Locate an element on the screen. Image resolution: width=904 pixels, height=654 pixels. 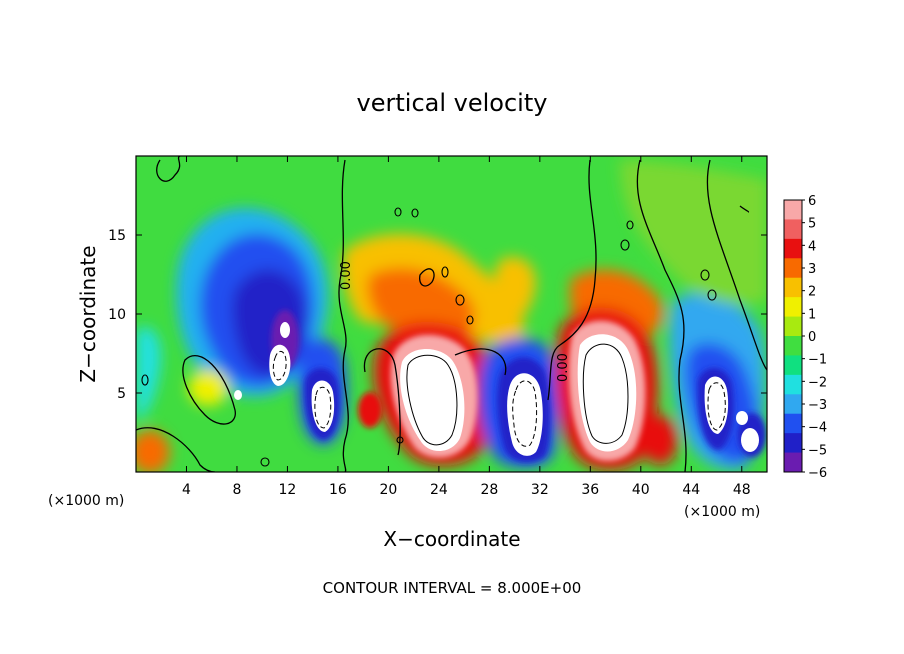
x-tick-label: 40 is located at coordinates (641, 490).